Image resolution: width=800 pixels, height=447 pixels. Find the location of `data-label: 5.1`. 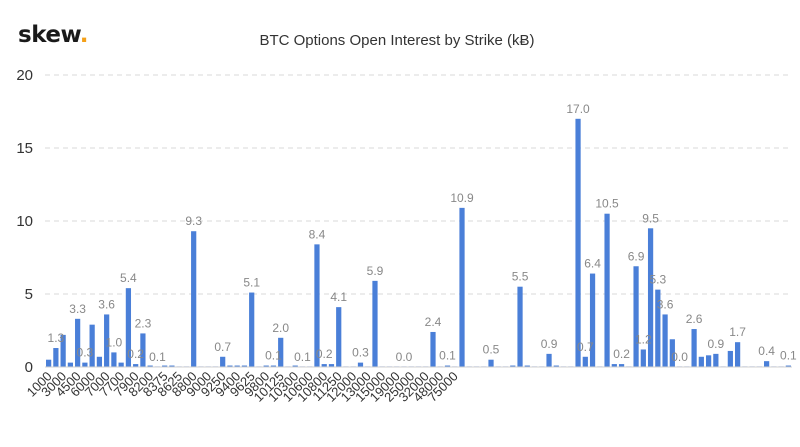

data-label: 5.1 is located at coordinates (251, 283).